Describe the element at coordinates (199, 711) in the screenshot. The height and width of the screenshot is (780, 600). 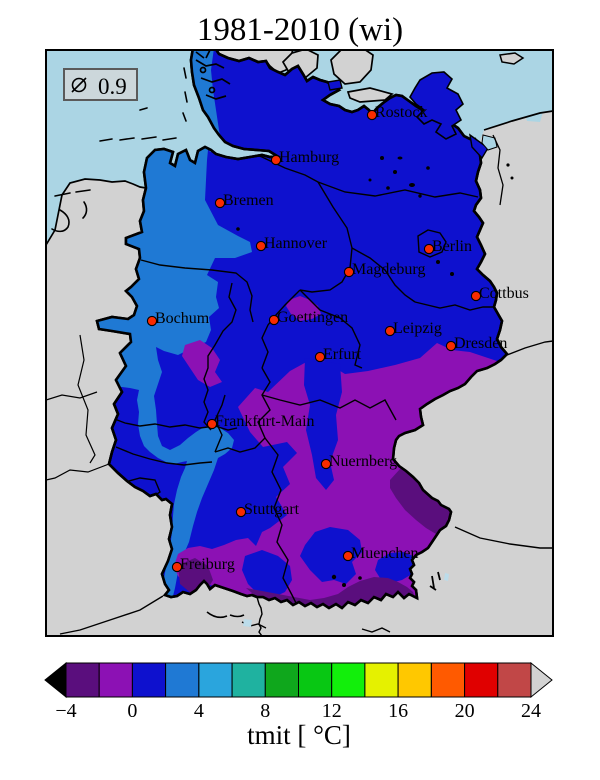
I see `svg-text: 4` at that location.